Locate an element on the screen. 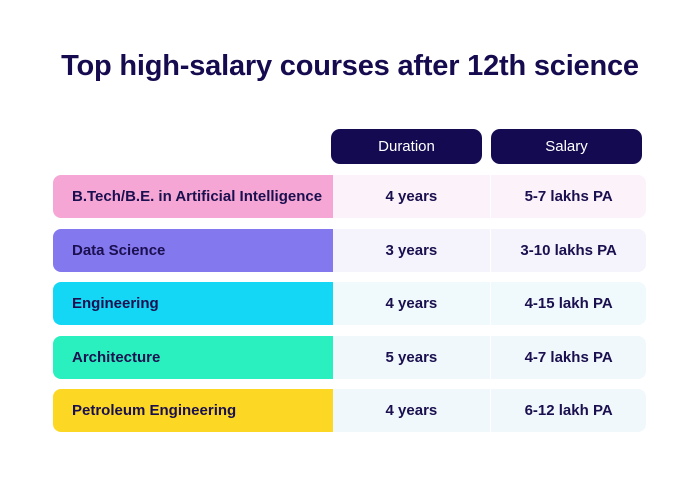 The image size is (700, 500). duration-cell: 5 years is located at coordinates (411, 357).